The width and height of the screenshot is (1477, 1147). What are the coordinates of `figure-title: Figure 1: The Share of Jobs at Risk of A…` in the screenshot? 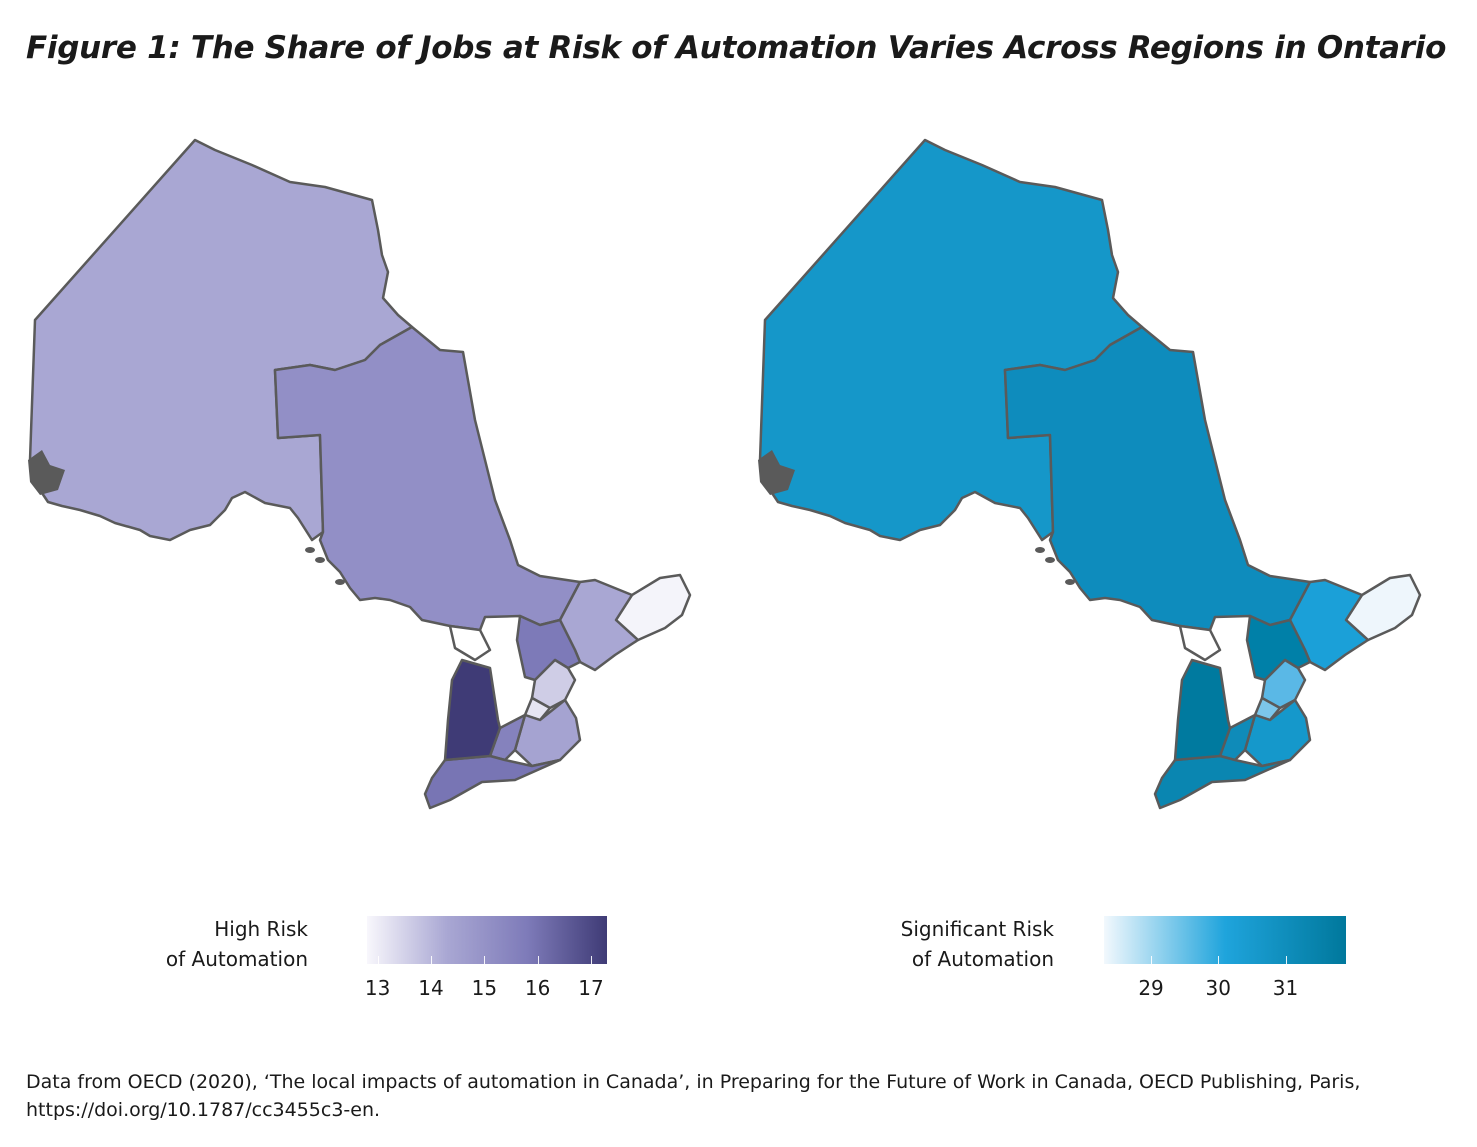 It's located at (736, 48).